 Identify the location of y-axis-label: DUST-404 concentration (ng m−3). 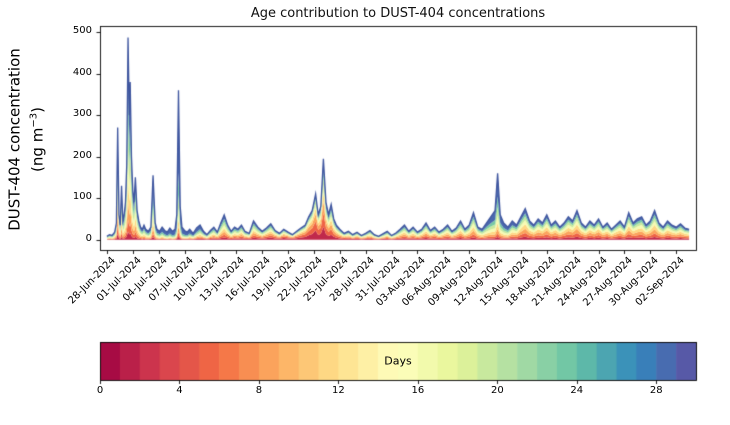
(26, 145).